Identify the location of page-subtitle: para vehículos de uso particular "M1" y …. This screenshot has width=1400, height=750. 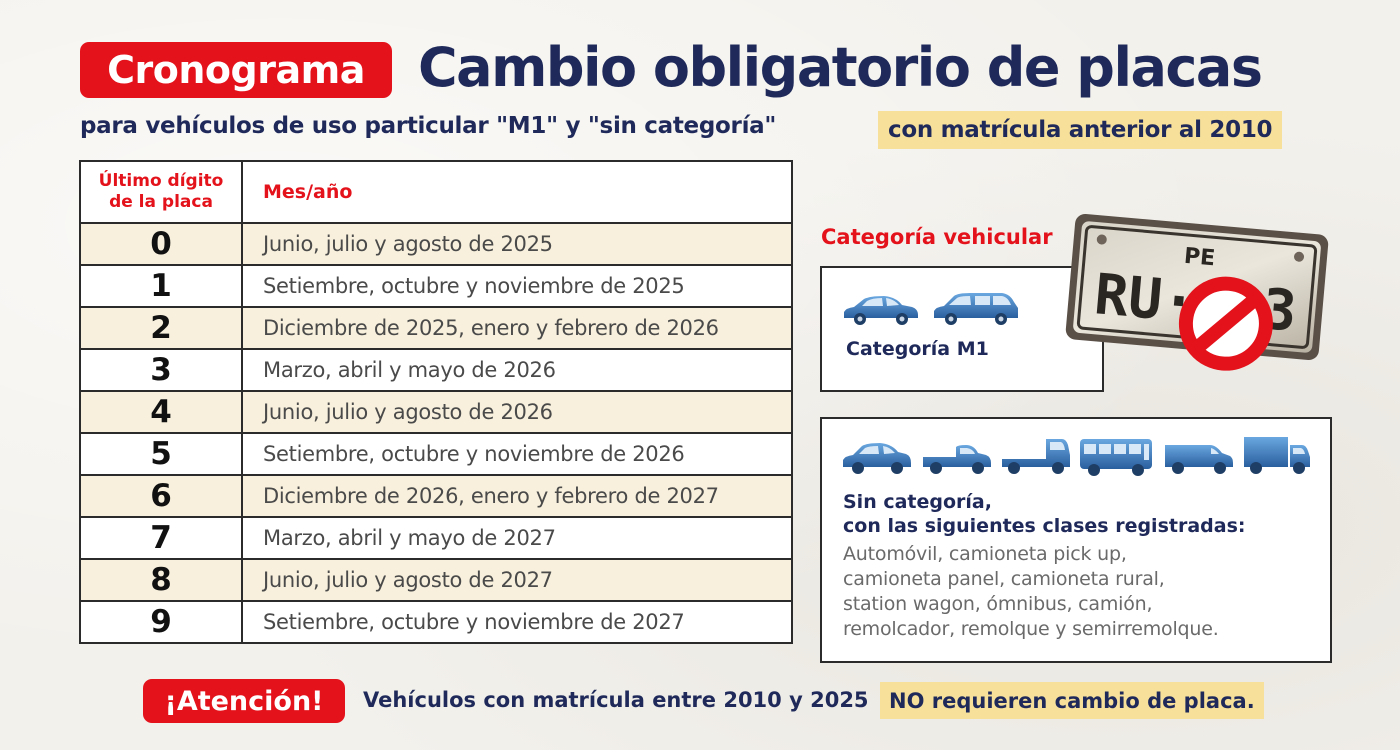
(428, 126).